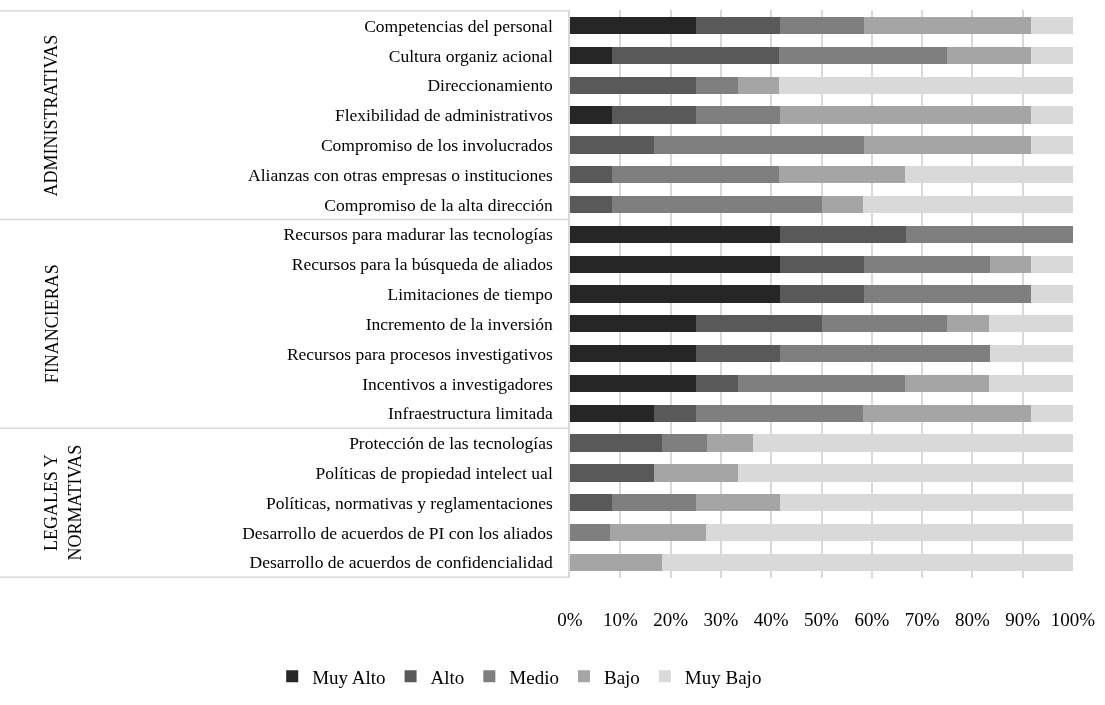  Describe the element at coordinates (447, 677) in the screenshot. I see `legend-label: Alto` at that location.